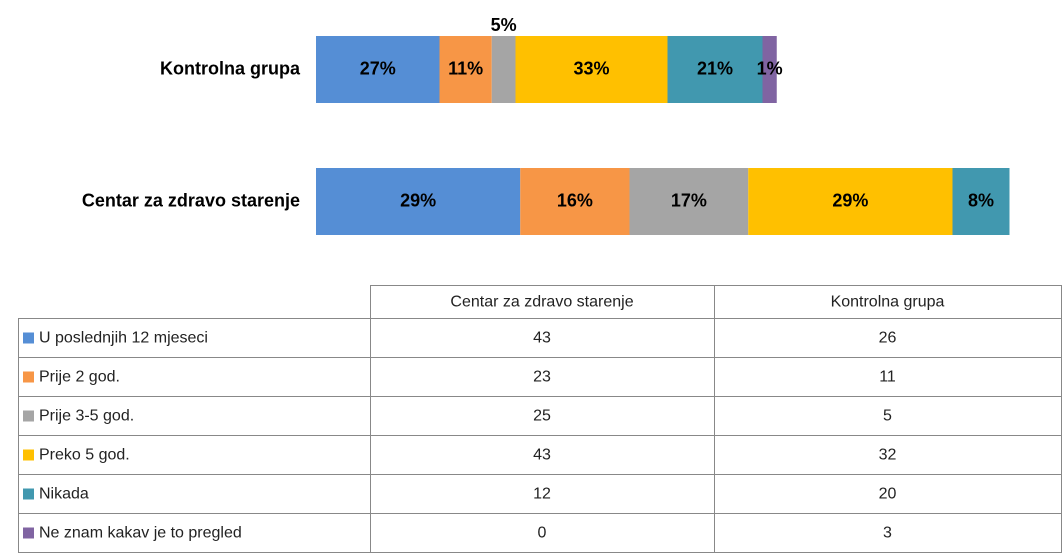 The width and height of the screenshot is (1062, 557). What do you see at coordinates (888, 494) in the screenshot?
I see `table-value: 20` at bounding box center [888, 494].